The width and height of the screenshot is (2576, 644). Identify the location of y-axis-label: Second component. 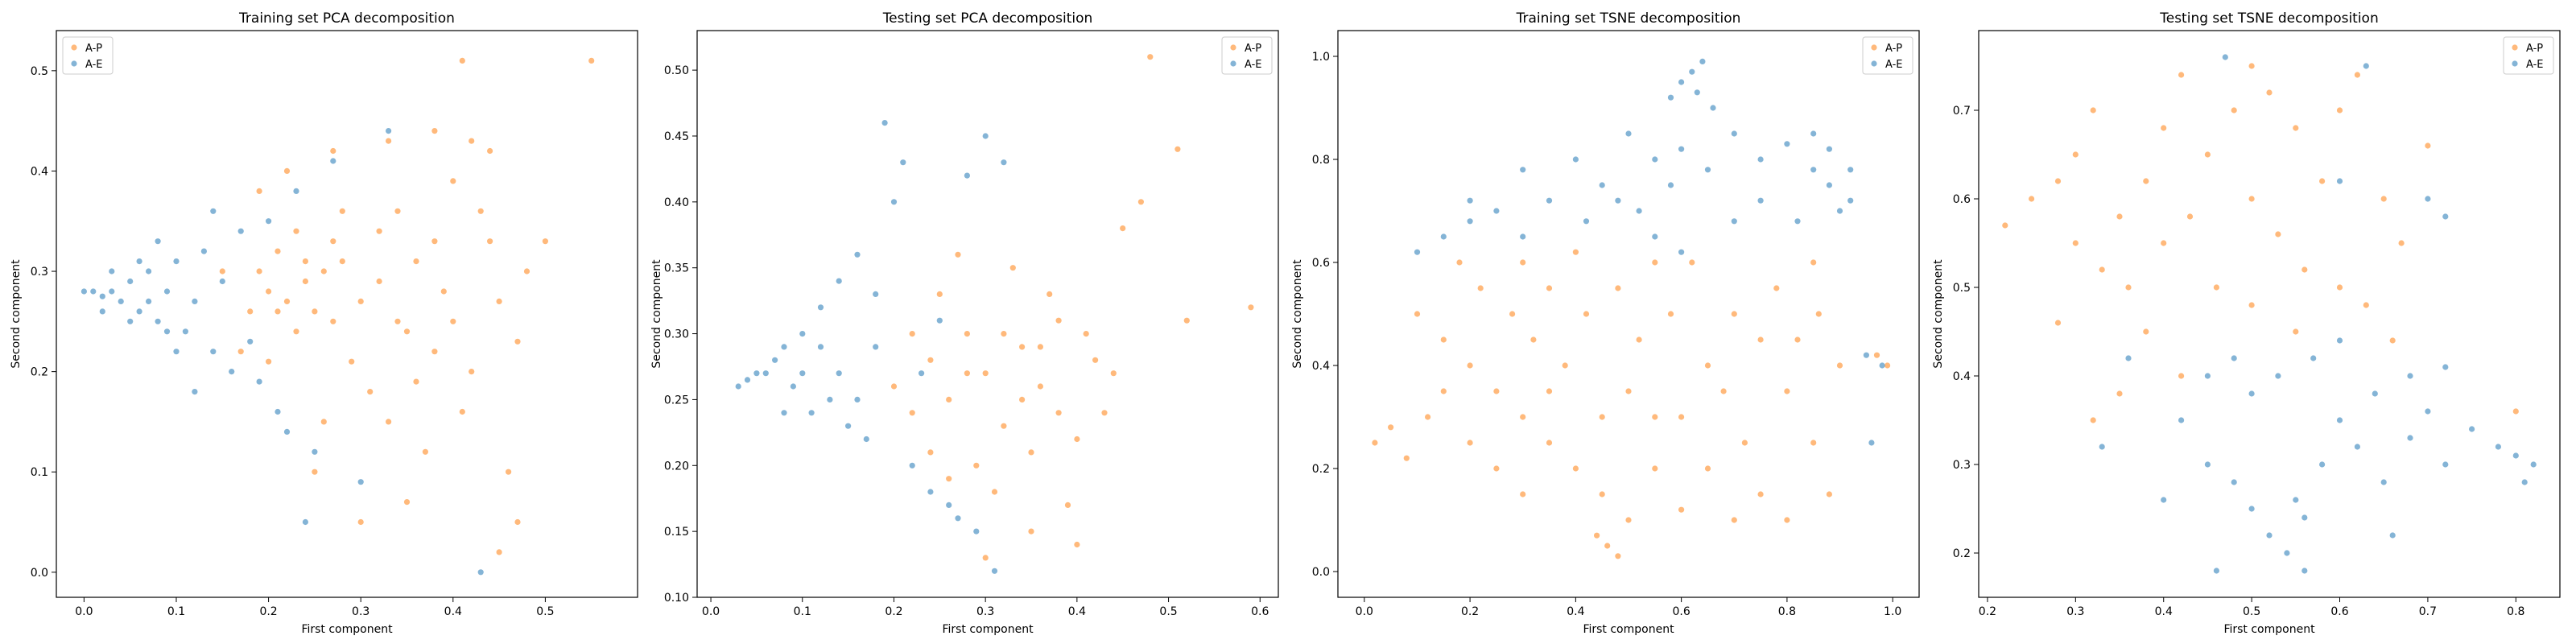
(16, 314).